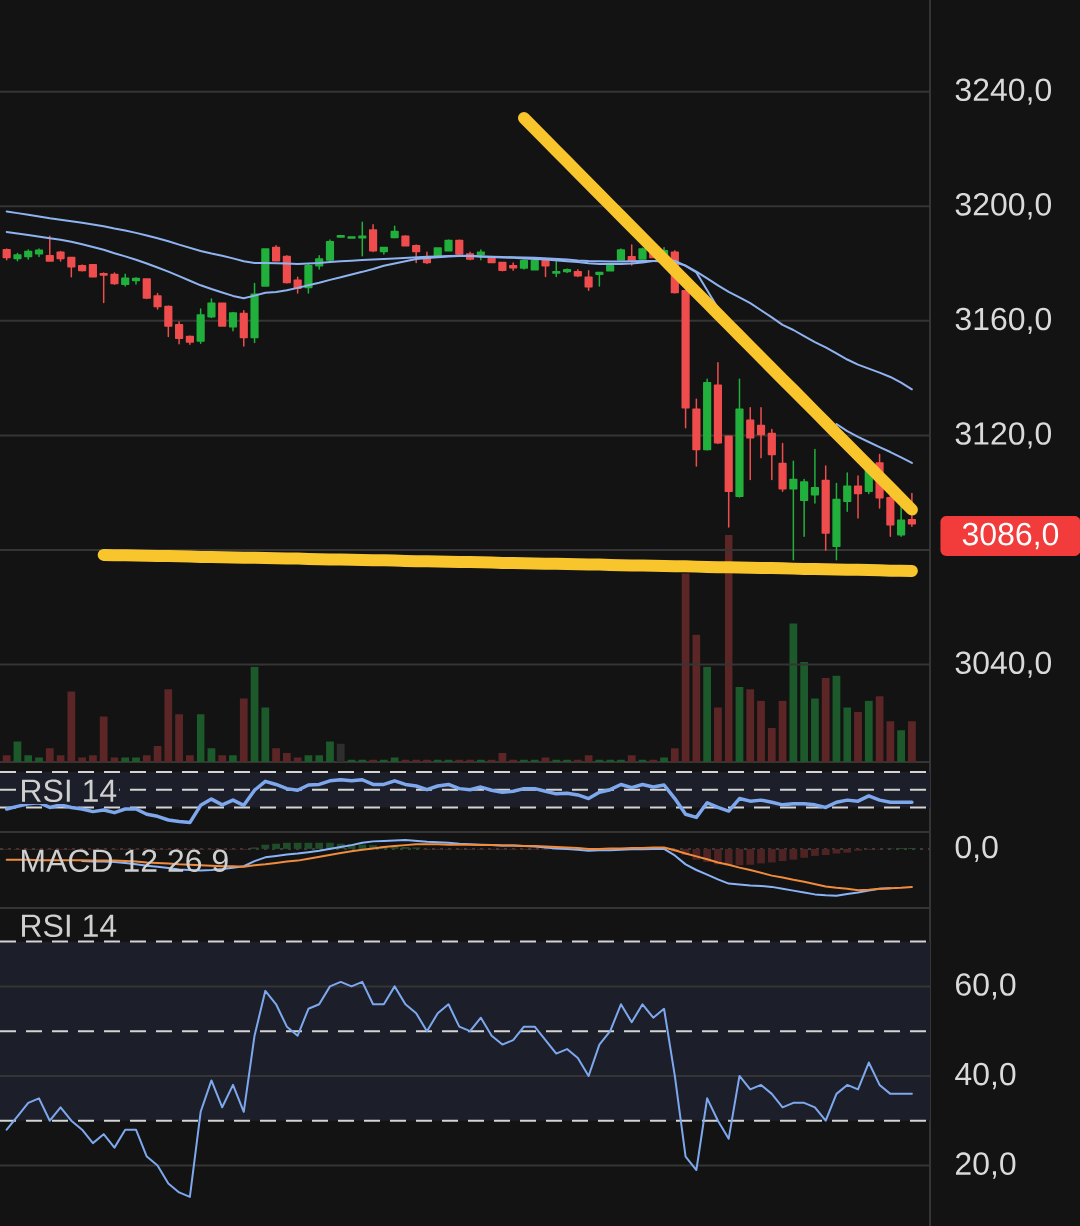  I want to click on y-tick-label: 3200,0, so click(1003, 206).